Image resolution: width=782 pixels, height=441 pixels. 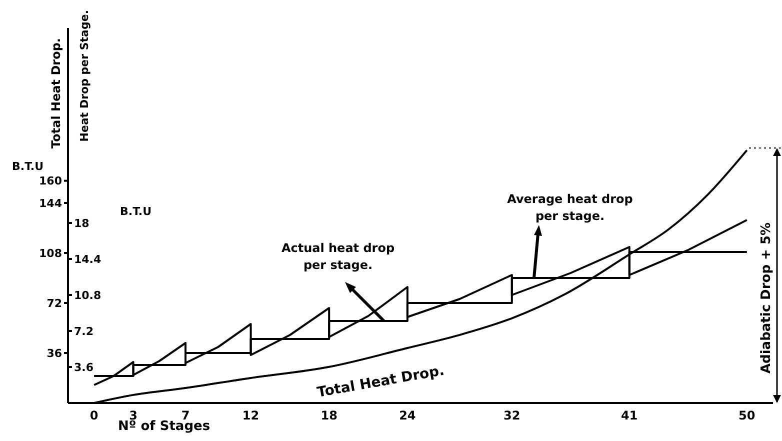 I want to click on series-label: Actual heat drop per stage., so click(x=338, y=257).